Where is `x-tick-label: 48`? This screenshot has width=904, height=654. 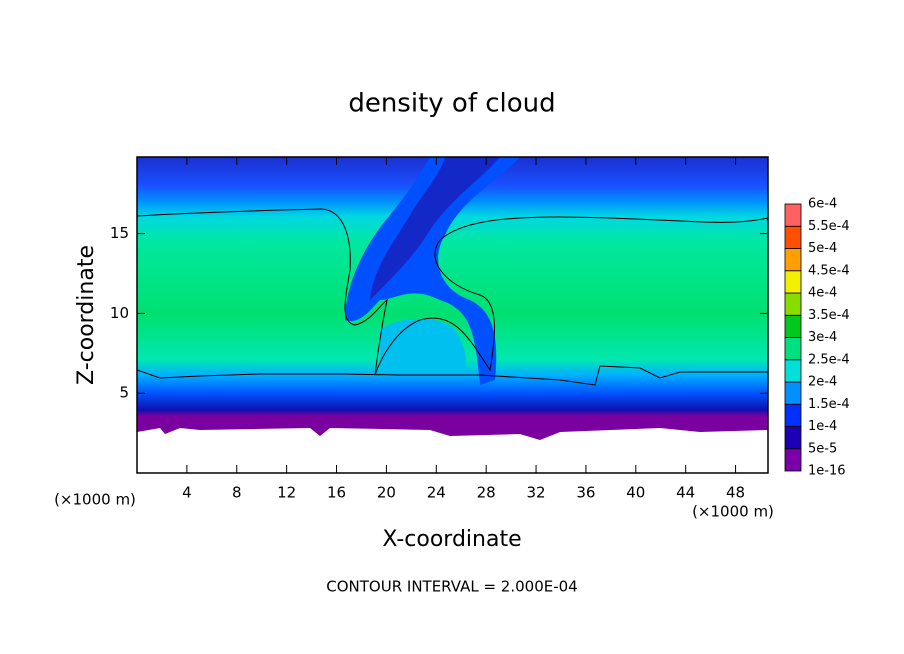 x-tick-label: 48 is located at coordinates (735, 493).